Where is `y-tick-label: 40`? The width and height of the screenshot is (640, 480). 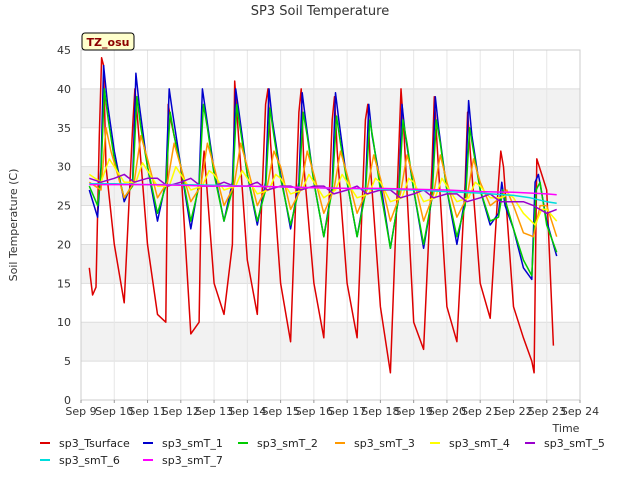
y-tick-label: 40 is located at coordinates (64, 89).